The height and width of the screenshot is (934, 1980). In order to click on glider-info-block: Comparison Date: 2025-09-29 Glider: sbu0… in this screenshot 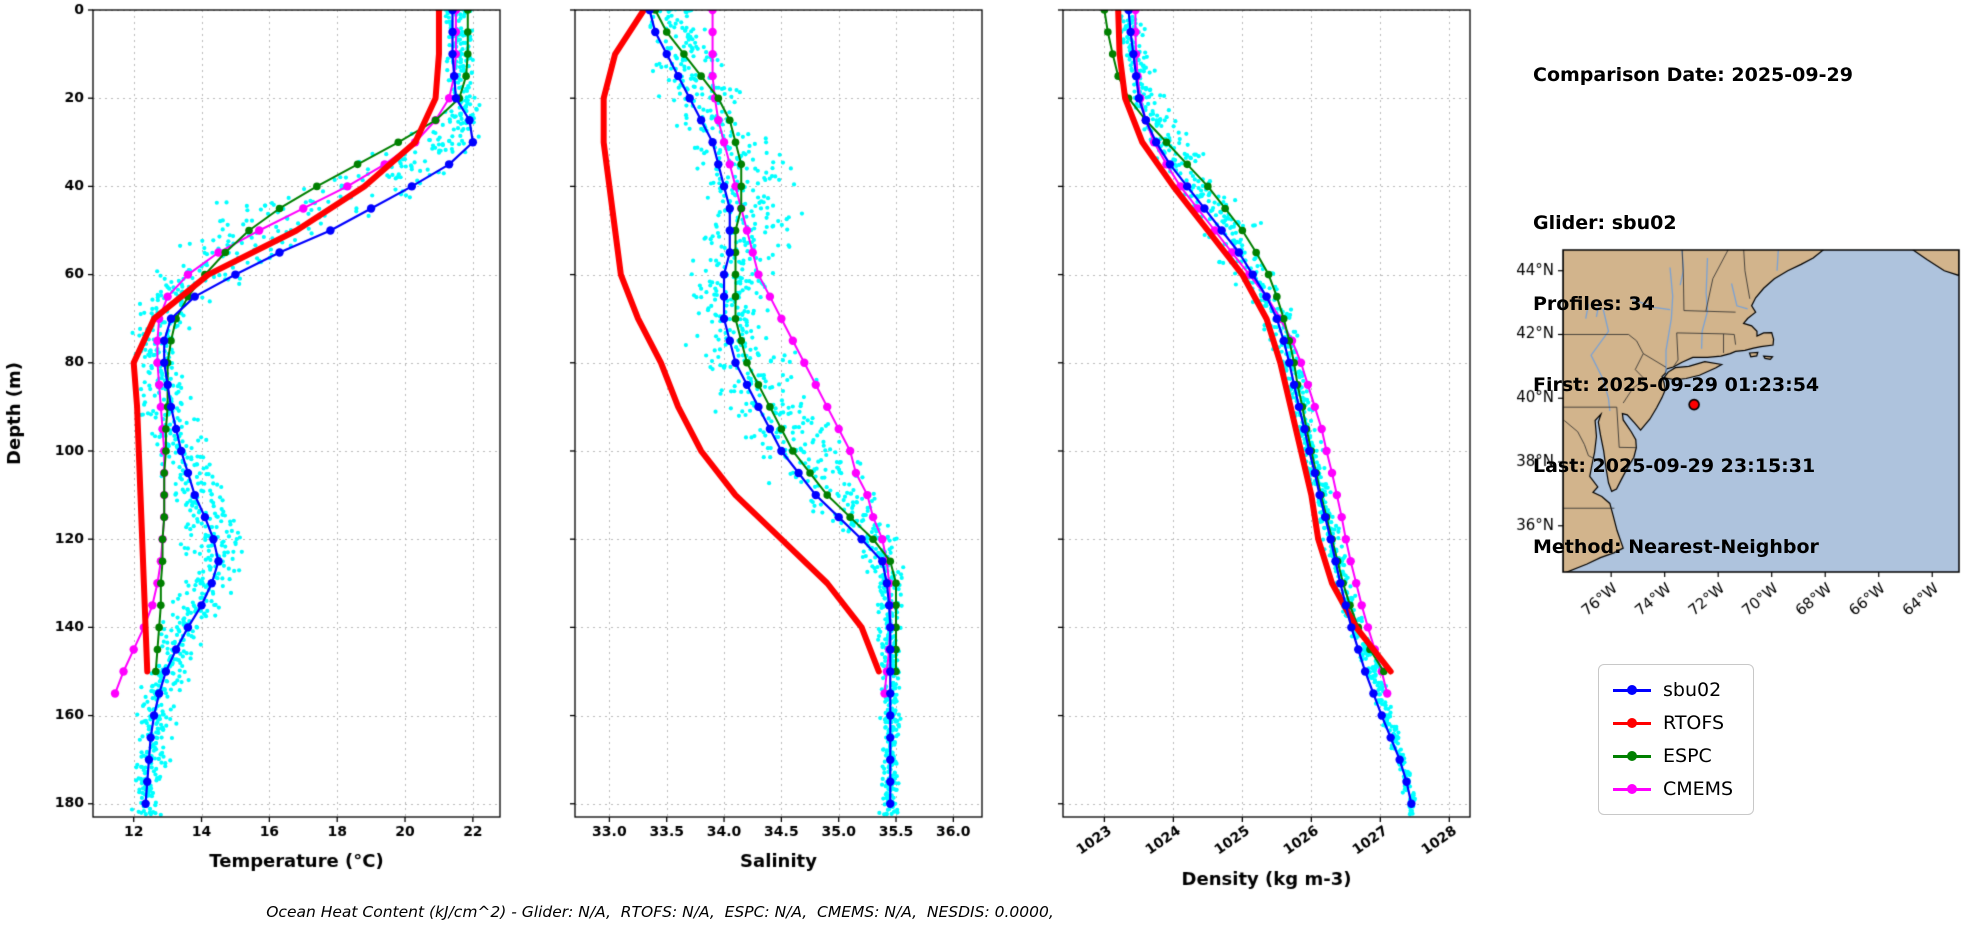, I will do `click(1693, 298)`.